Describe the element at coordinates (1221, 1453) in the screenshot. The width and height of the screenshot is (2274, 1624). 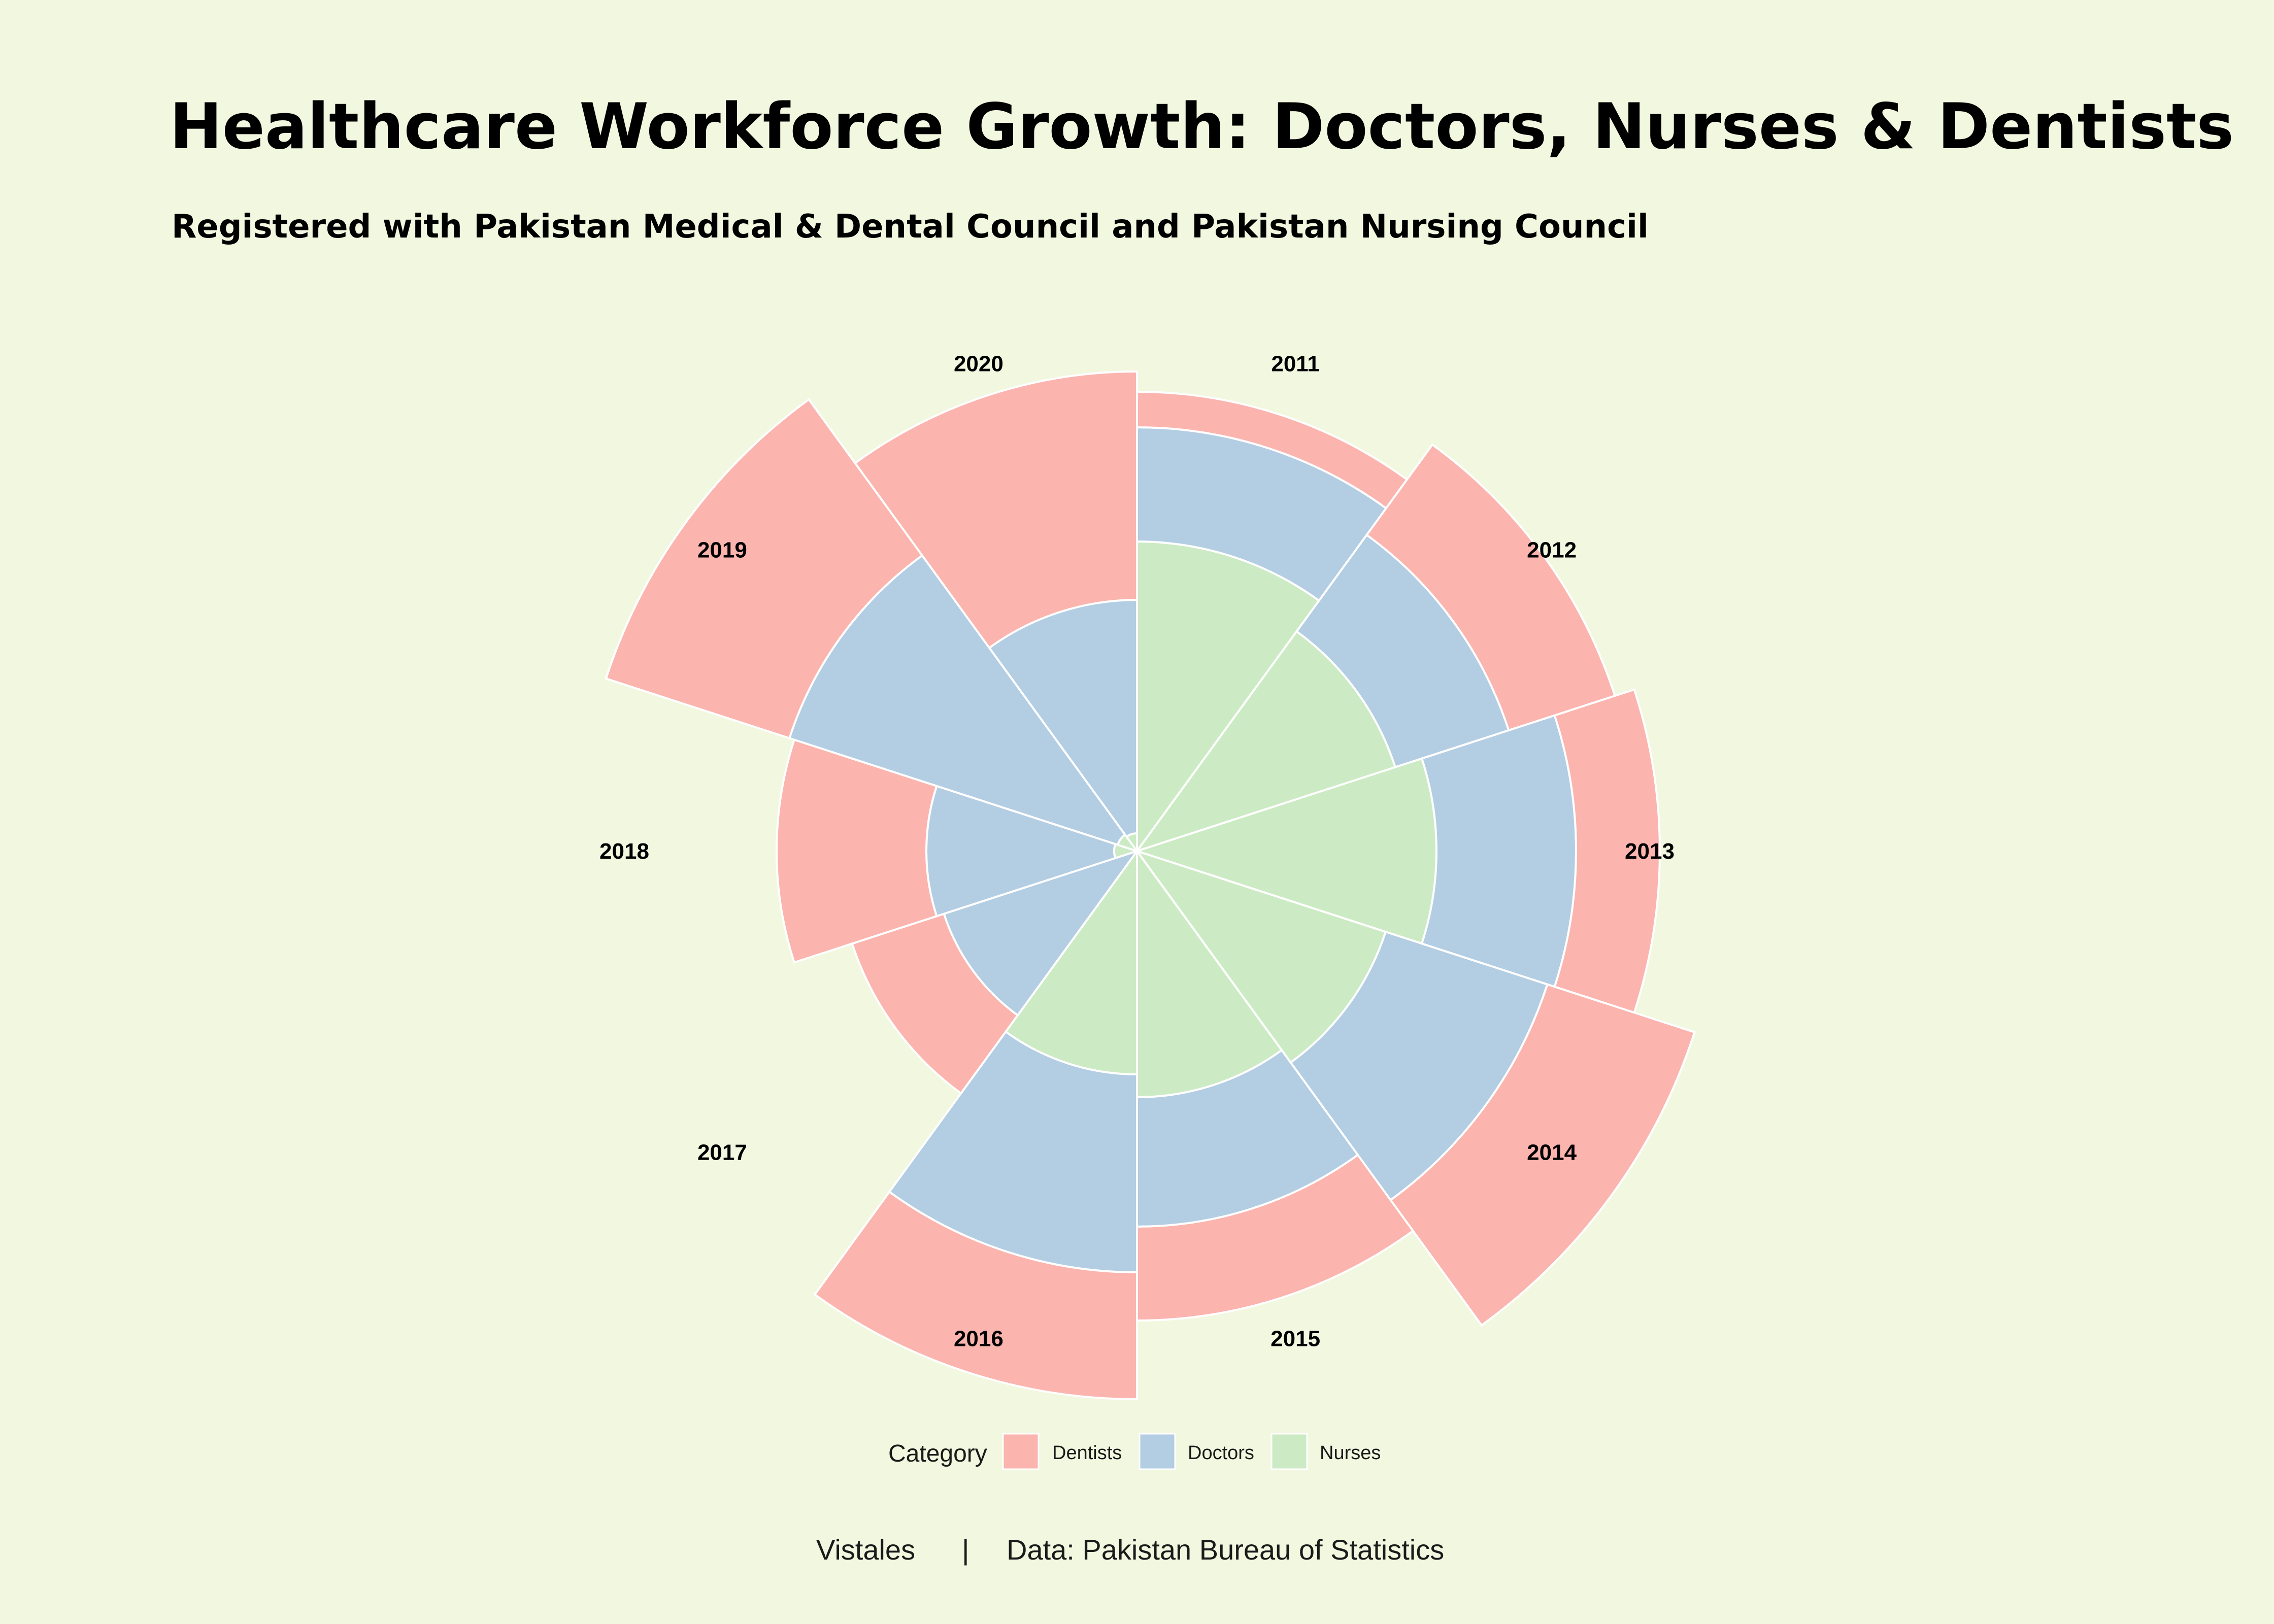
I see `legend-label-doctors: Doctors` at that location.